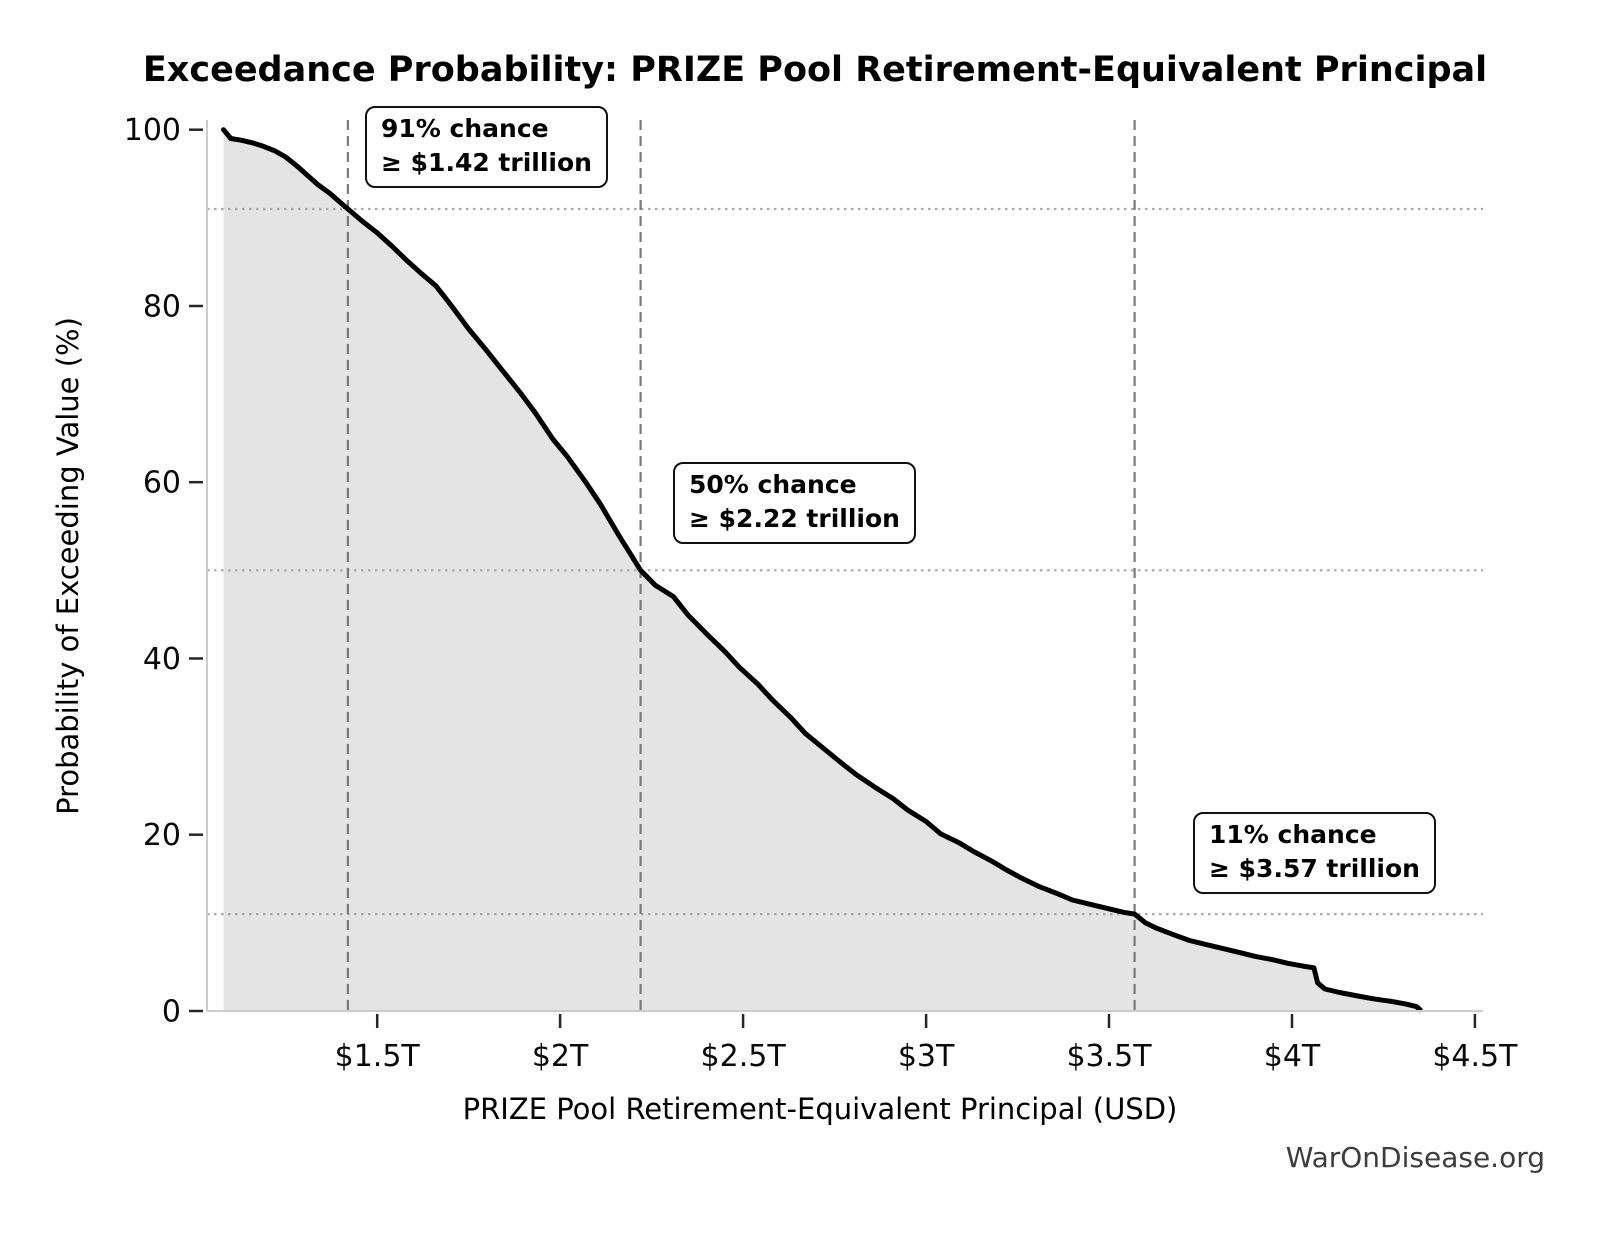  What do you see at coordinates (744, 1056) in the screenshot?
I see `x-tick-label: $2.5T` at bounding box center [744, 1056].